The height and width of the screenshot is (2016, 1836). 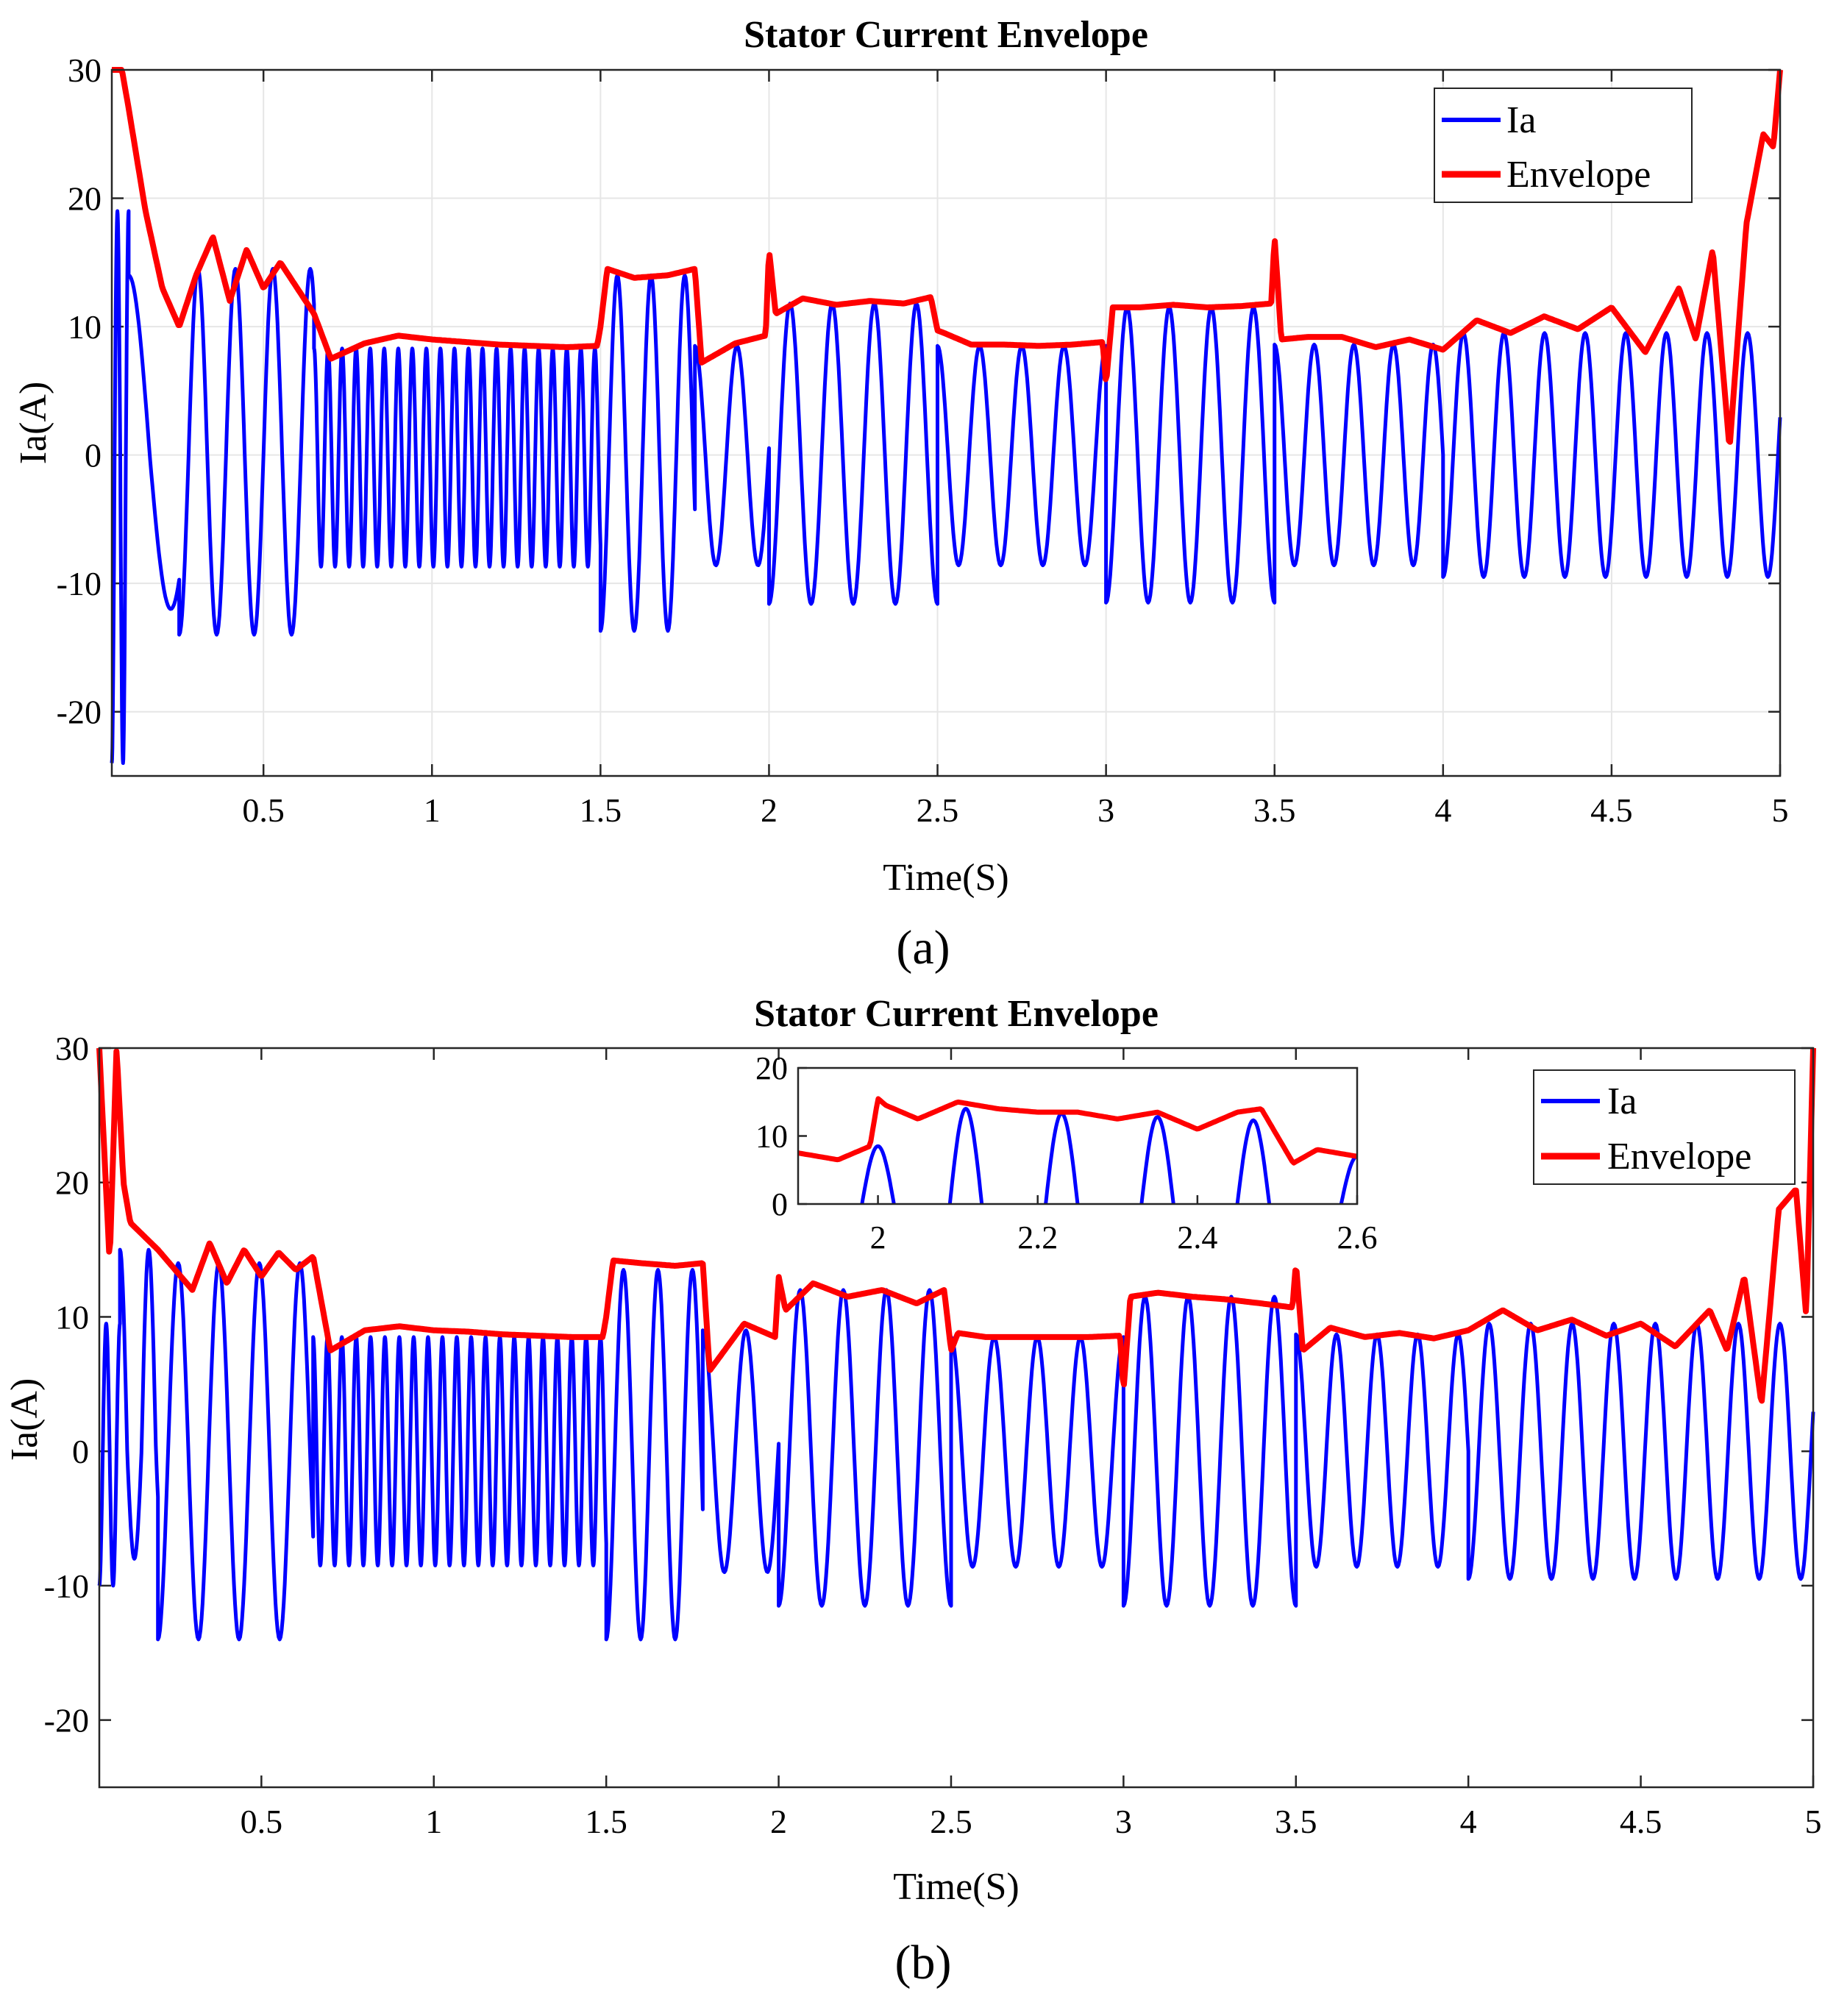 I want to click on x-tick-label-7-a: 4, so click(x=1443, y=810).